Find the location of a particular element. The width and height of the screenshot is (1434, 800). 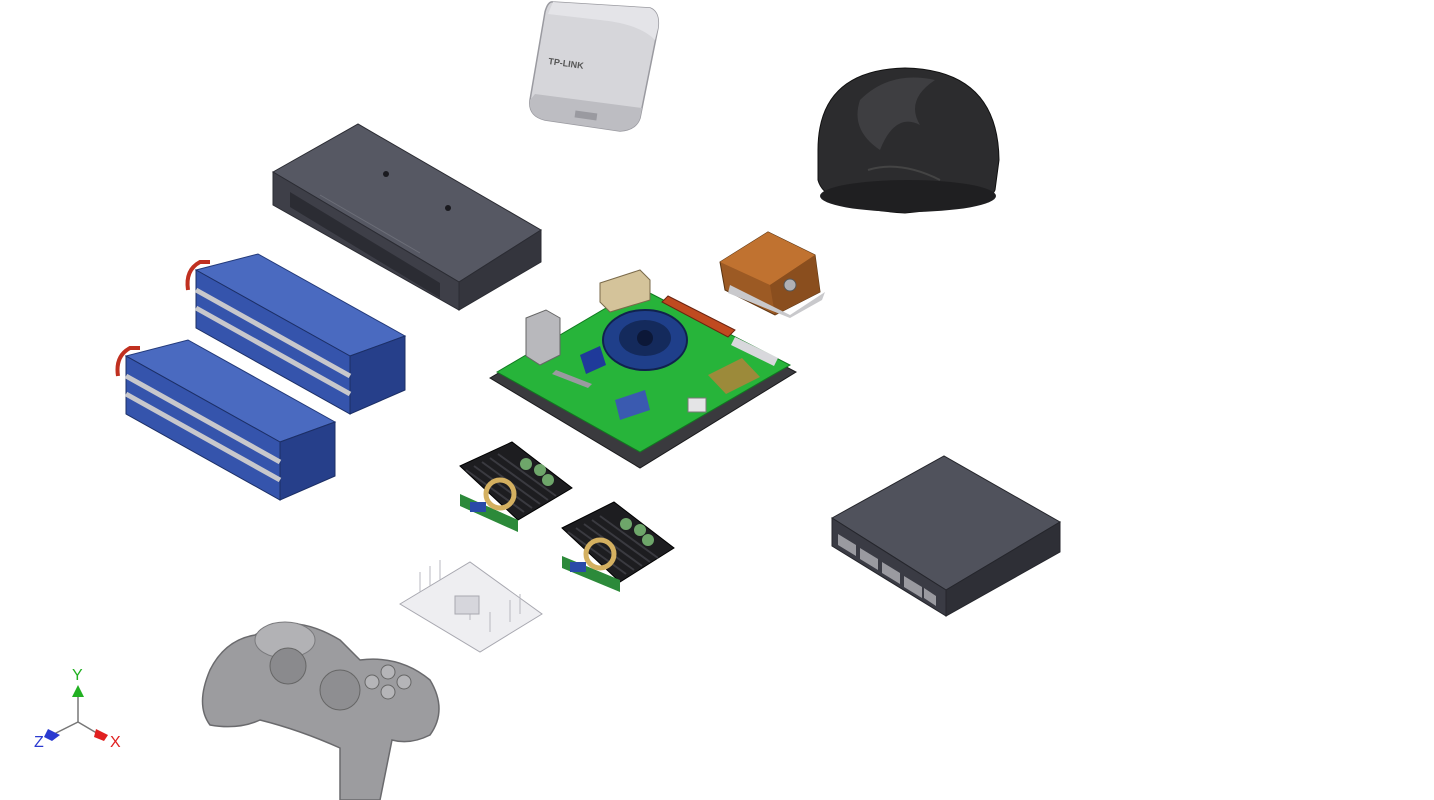

z-axis-label: Z is located at coordinates (39, 742).